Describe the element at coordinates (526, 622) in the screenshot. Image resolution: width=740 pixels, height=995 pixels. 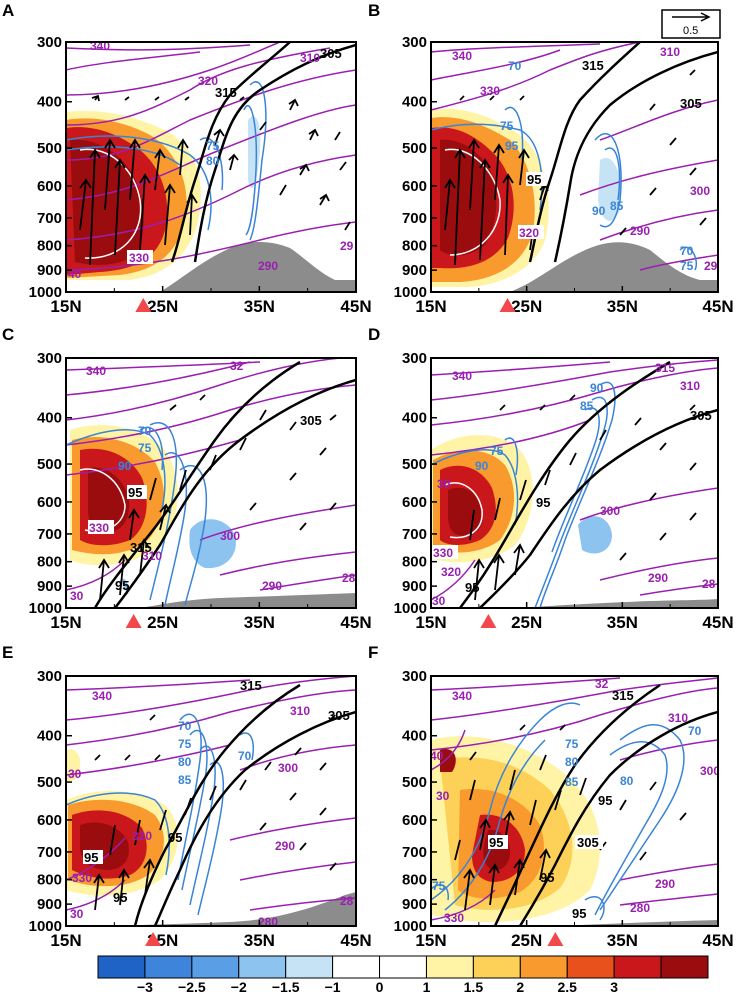
I see `x-tick-label: 25N` at that location.